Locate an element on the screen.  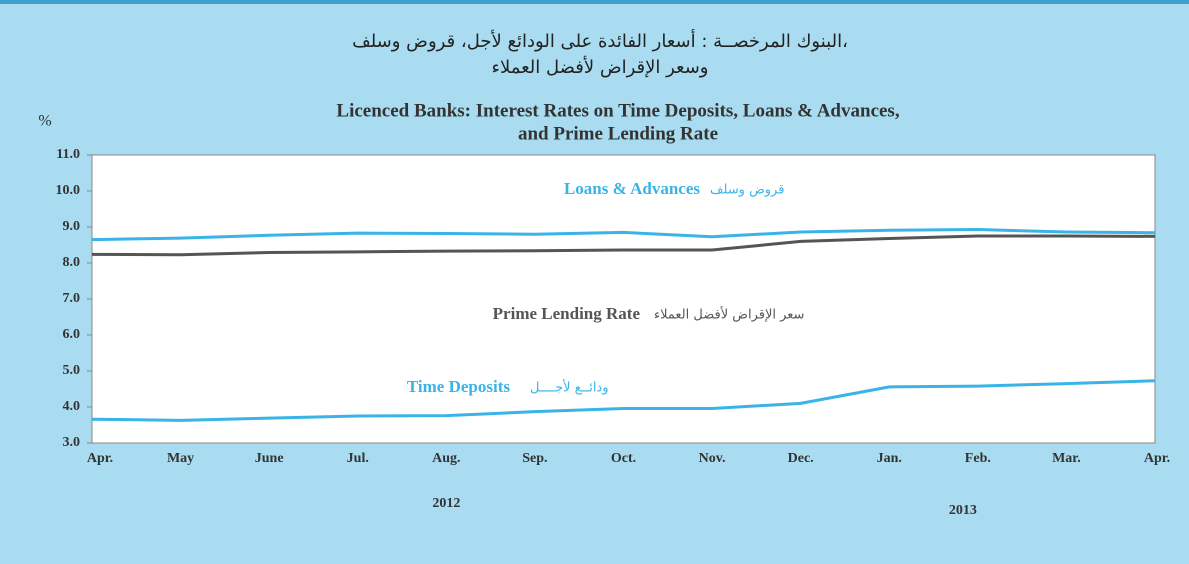
y-tick-label: 7.0 is located at coordinates (72, 298).